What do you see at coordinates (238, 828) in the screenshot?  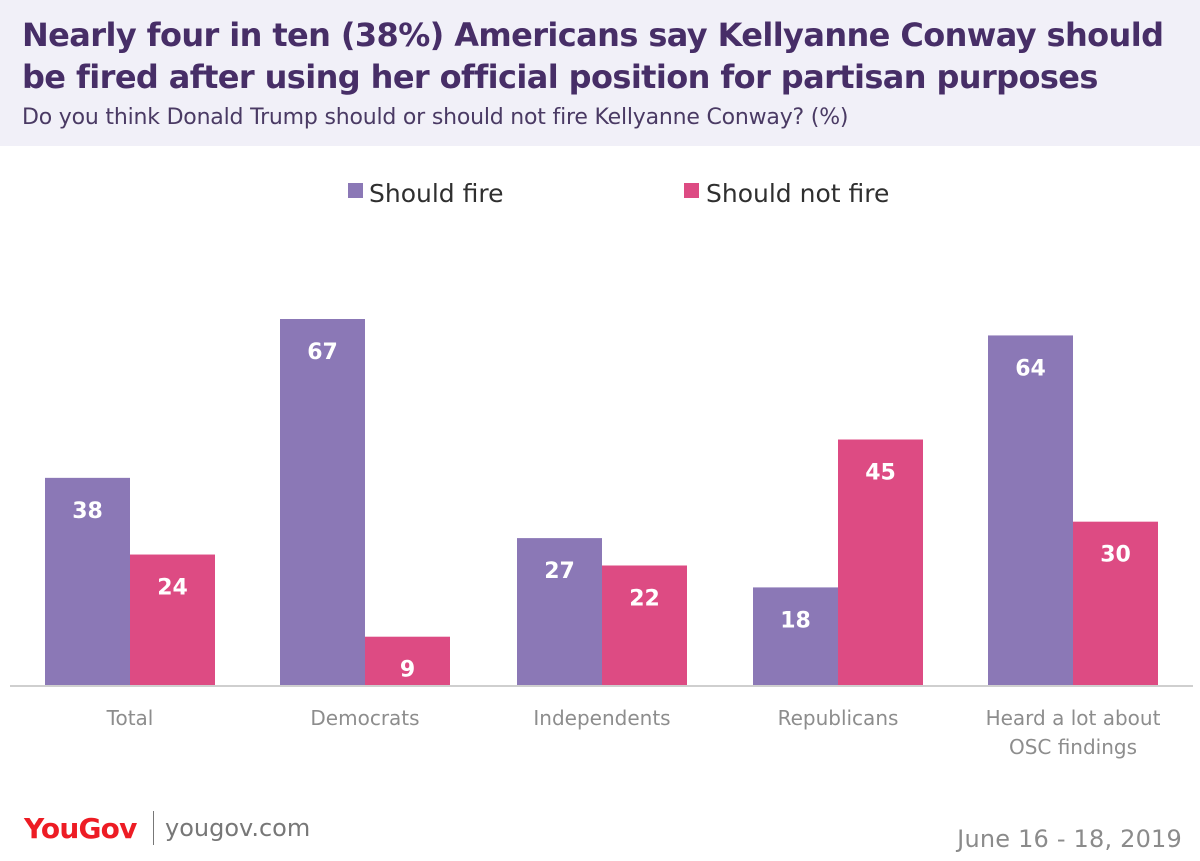 I see `footer-url: yougov.com` at bounding box center [238, 828].